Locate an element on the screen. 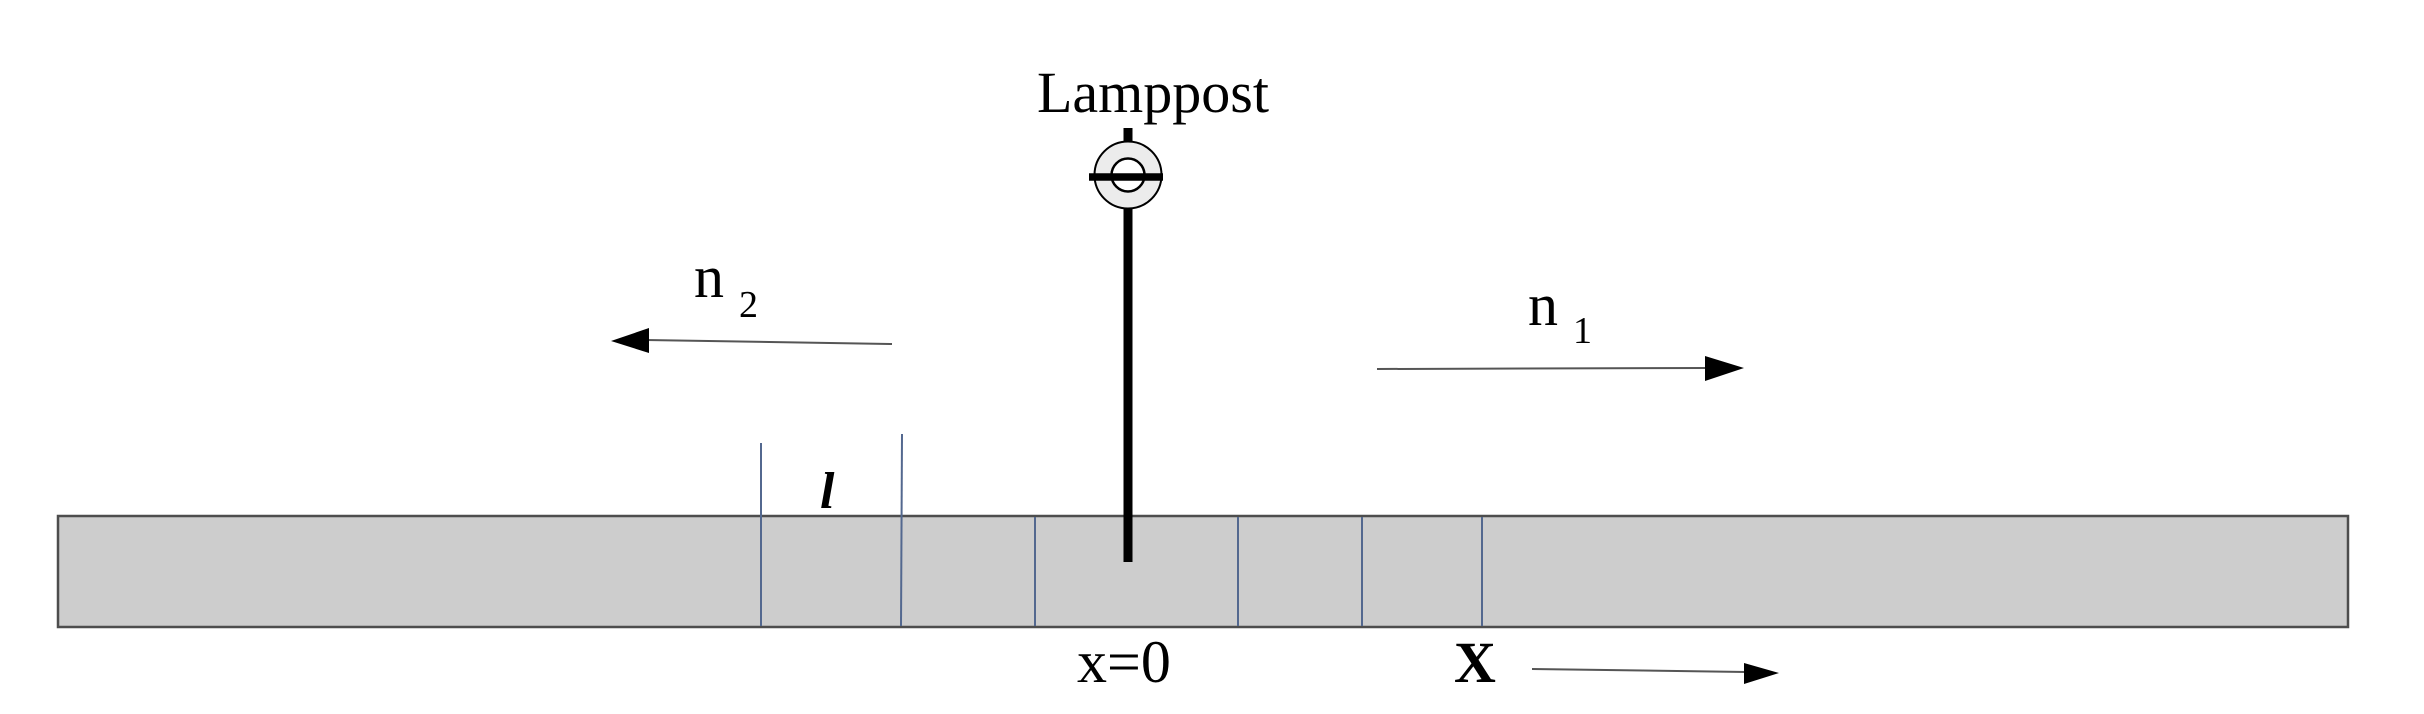 Image resolution: width=2424 pixels, height=714 pixels. n1-arrow-shaft is located at coordinates (1542, 368).